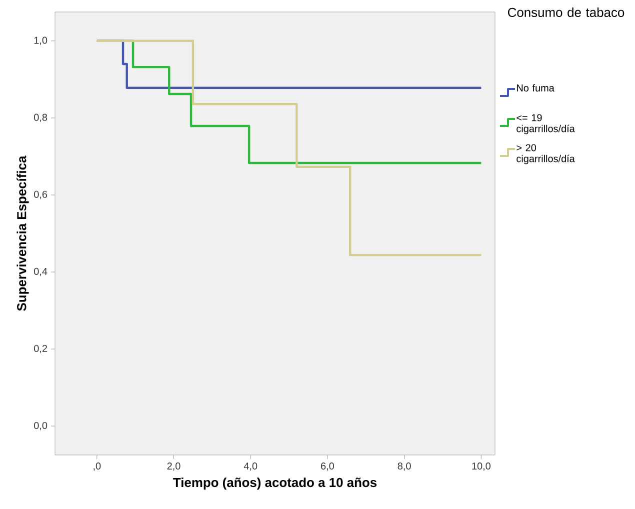  Describe the element at coordinates (327, 466) in the screenshot. I see `x-tick-label: 6,0` at that location.